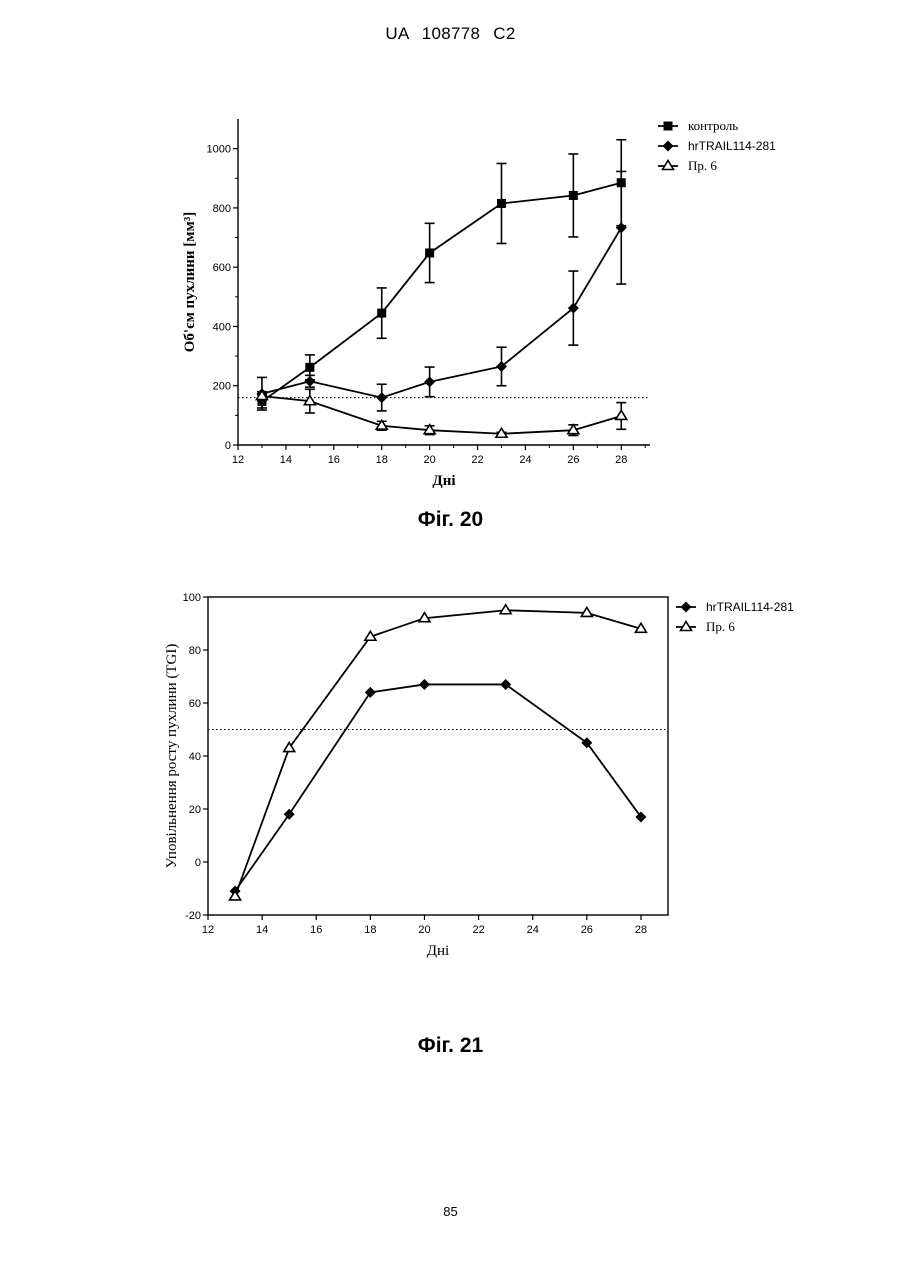 Image resolution: width=901 pixels, height=1273 pixels. What do you see at coordinates (195, 704) in the screenshot?
I see `y-tick-label: 60` at bounding box center [195, 704].